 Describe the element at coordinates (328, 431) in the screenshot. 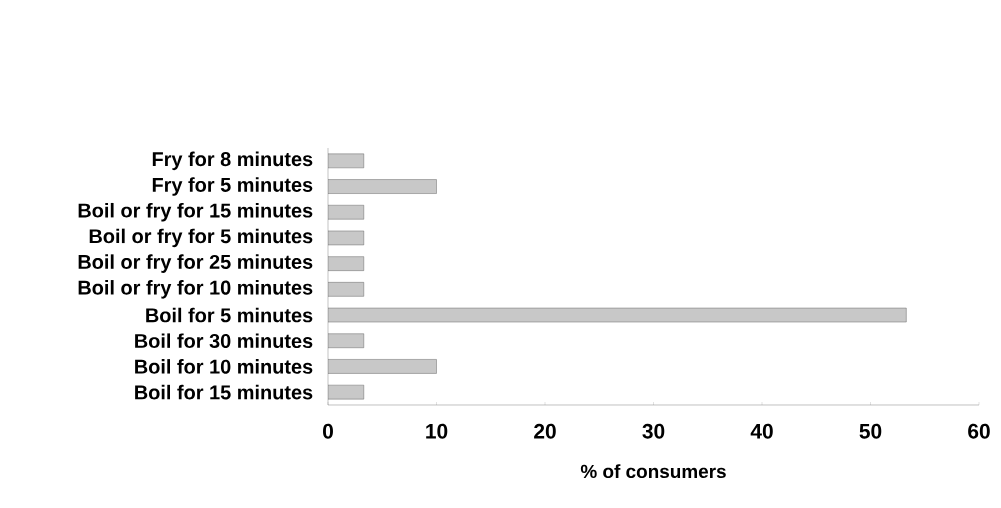

I see `x-tick-label: 0` at that location.